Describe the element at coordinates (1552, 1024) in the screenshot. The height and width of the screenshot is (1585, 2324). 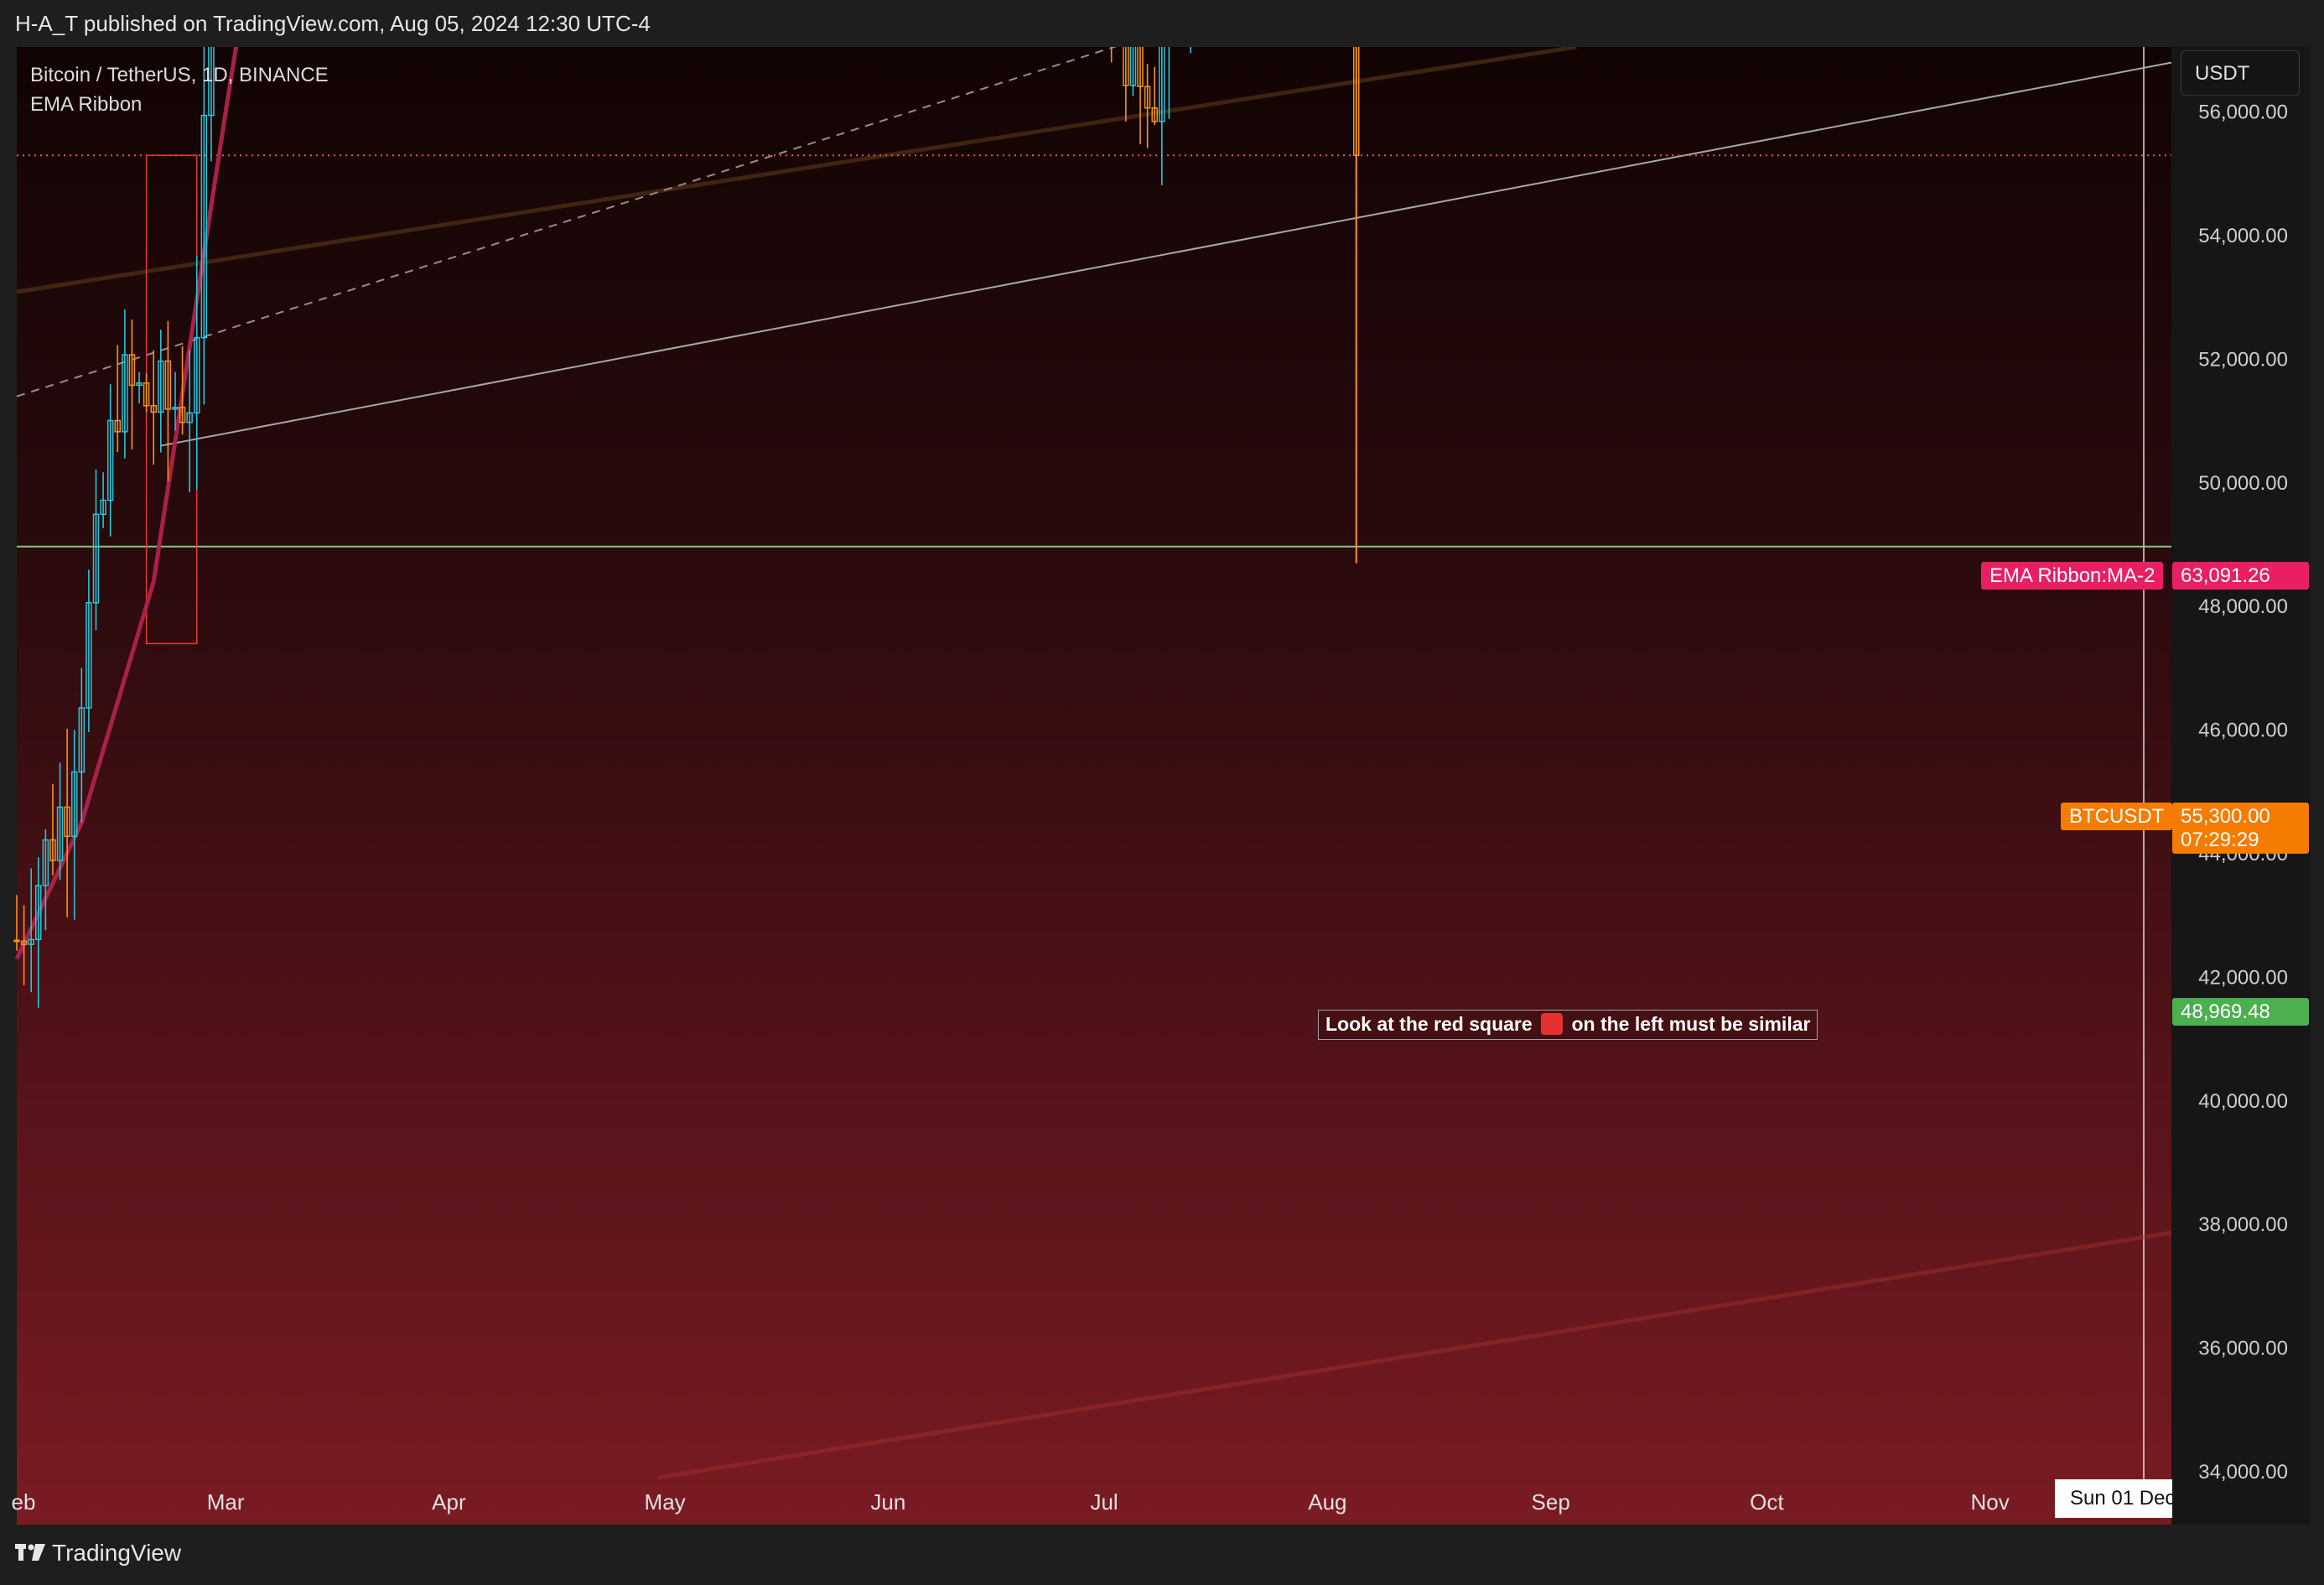
I see `red-square-icon` at that location.